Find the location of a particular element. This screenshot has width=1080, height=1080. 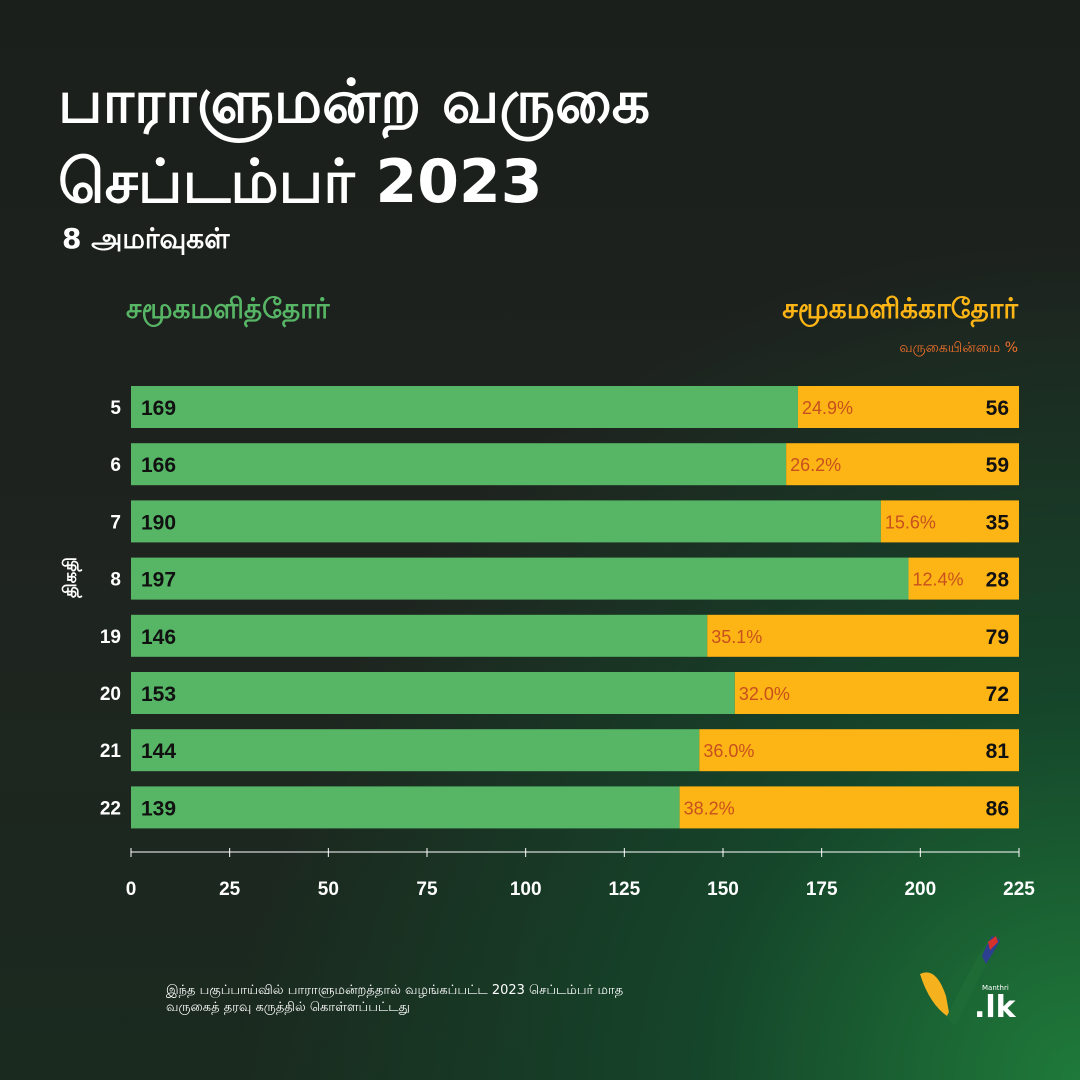

x-tick-label: 75 is located at coordinates (427, 889).